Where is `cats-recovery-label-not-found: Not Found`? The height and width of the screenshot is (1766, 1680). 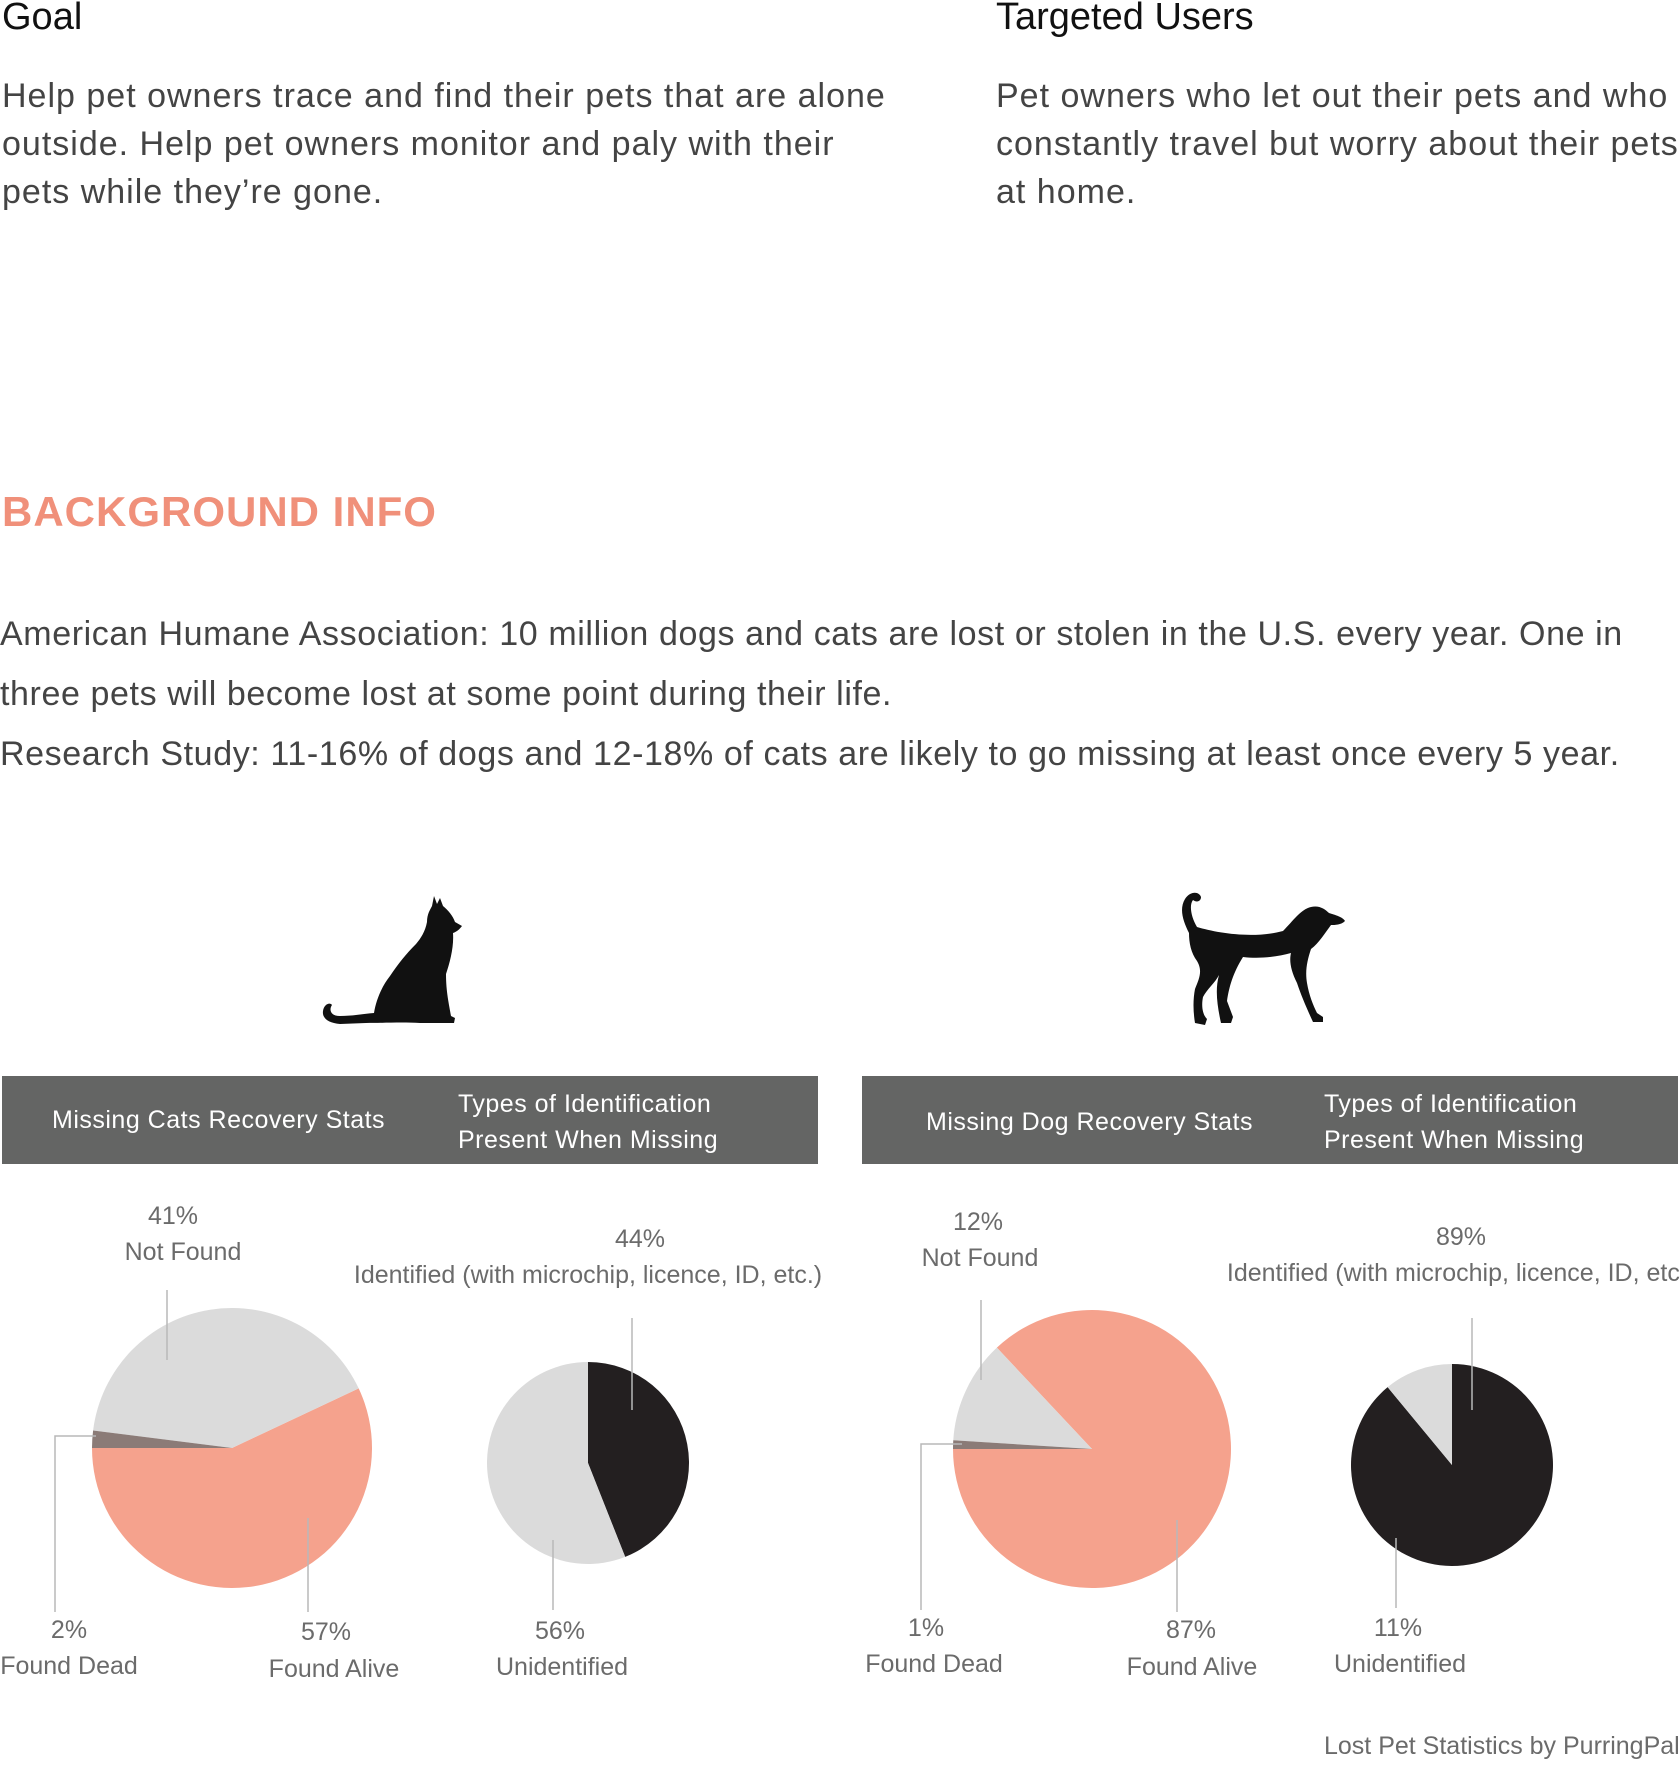
cats-recovery-label-not-found: Not Found is located at coordinates (183, 1252).